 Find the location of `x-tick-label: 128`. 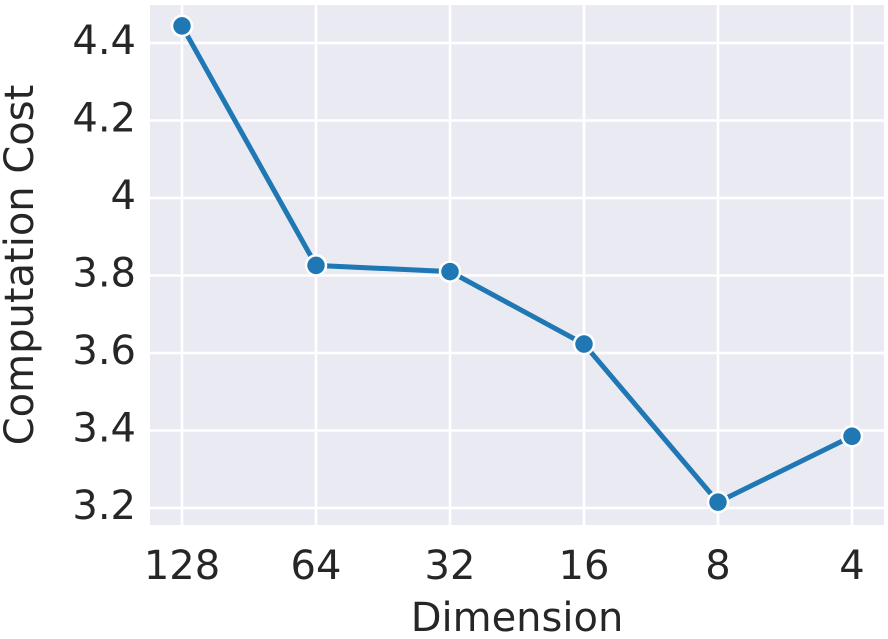

x-tick-label: 128 is located at coordinates (182, 566).